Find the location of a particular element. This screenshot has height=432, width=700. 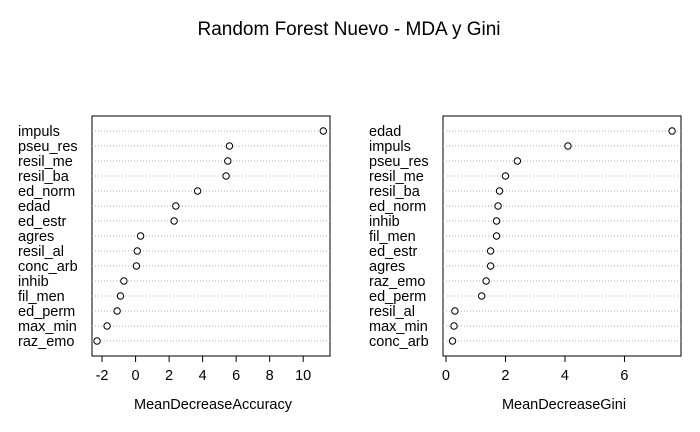

x-axis-title: MeanDecreaseAccuracy is located at coordinates (213, 405).